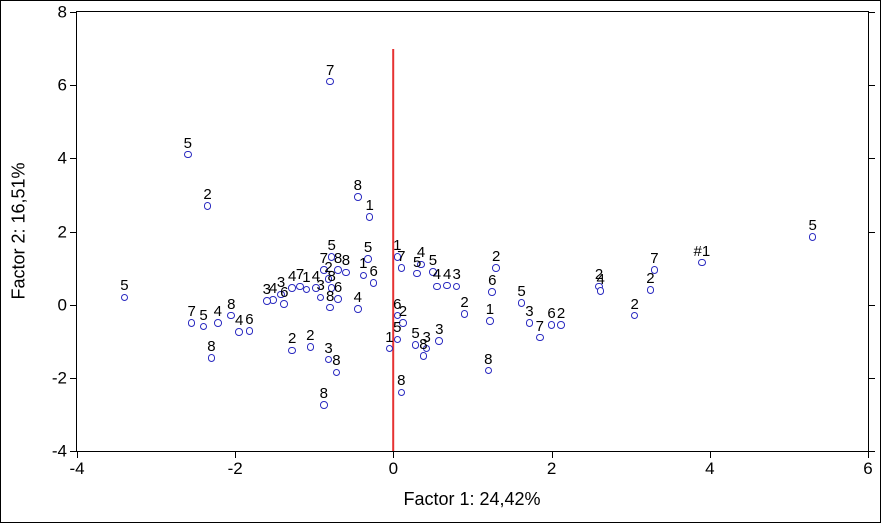  I want to click on zero-reference-line, so click(393, 249).